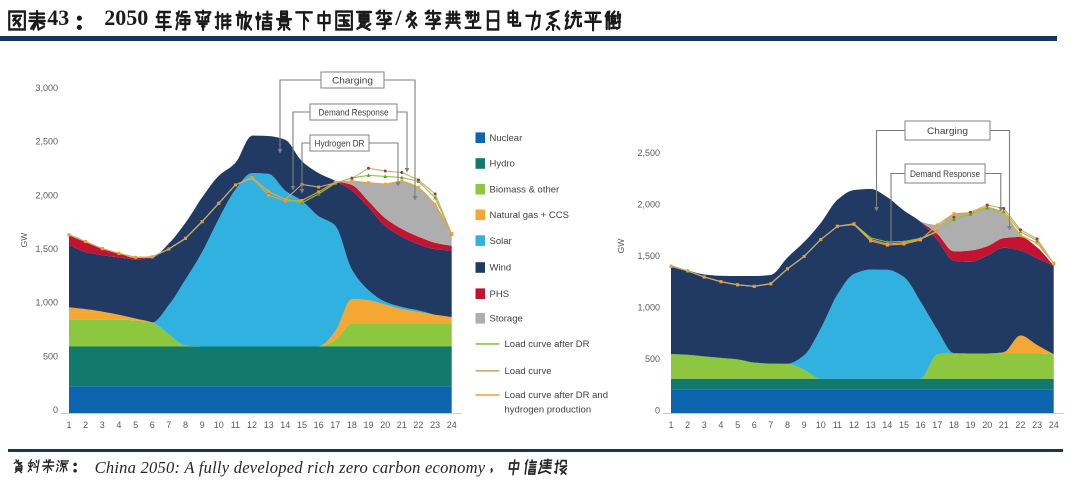  I want to click on svg-text: Hydro, so click(502, 164).